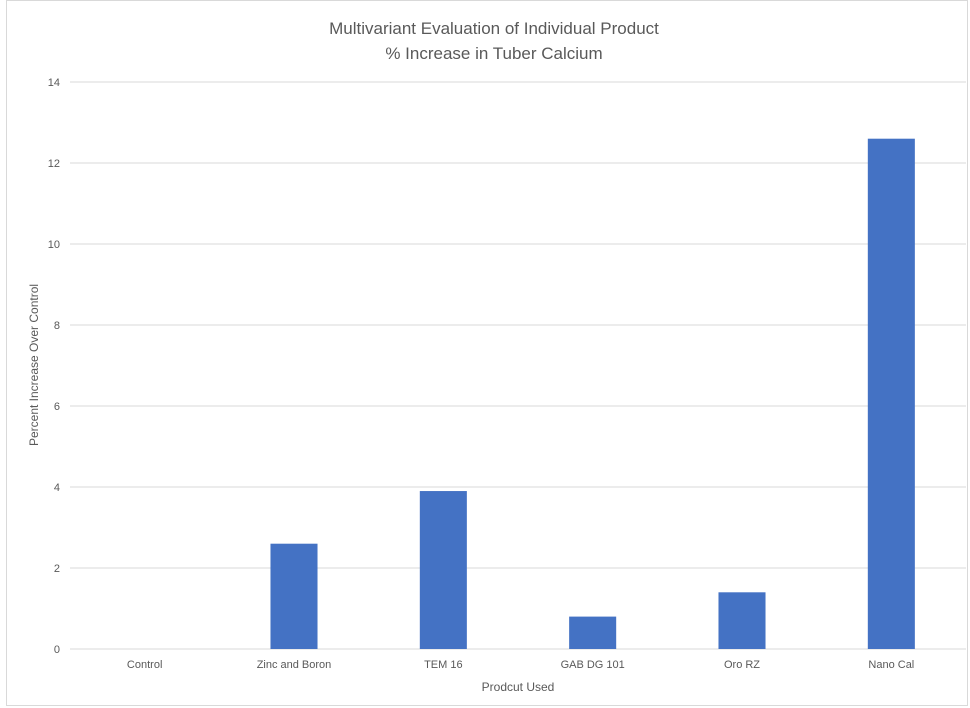 This screenshot has width=970, height=708. What do you see at coordinates (34, 365) in the screenshot?
I see `y-axis-title: Percent Increase Over Control` at bounding box center [34, 365].